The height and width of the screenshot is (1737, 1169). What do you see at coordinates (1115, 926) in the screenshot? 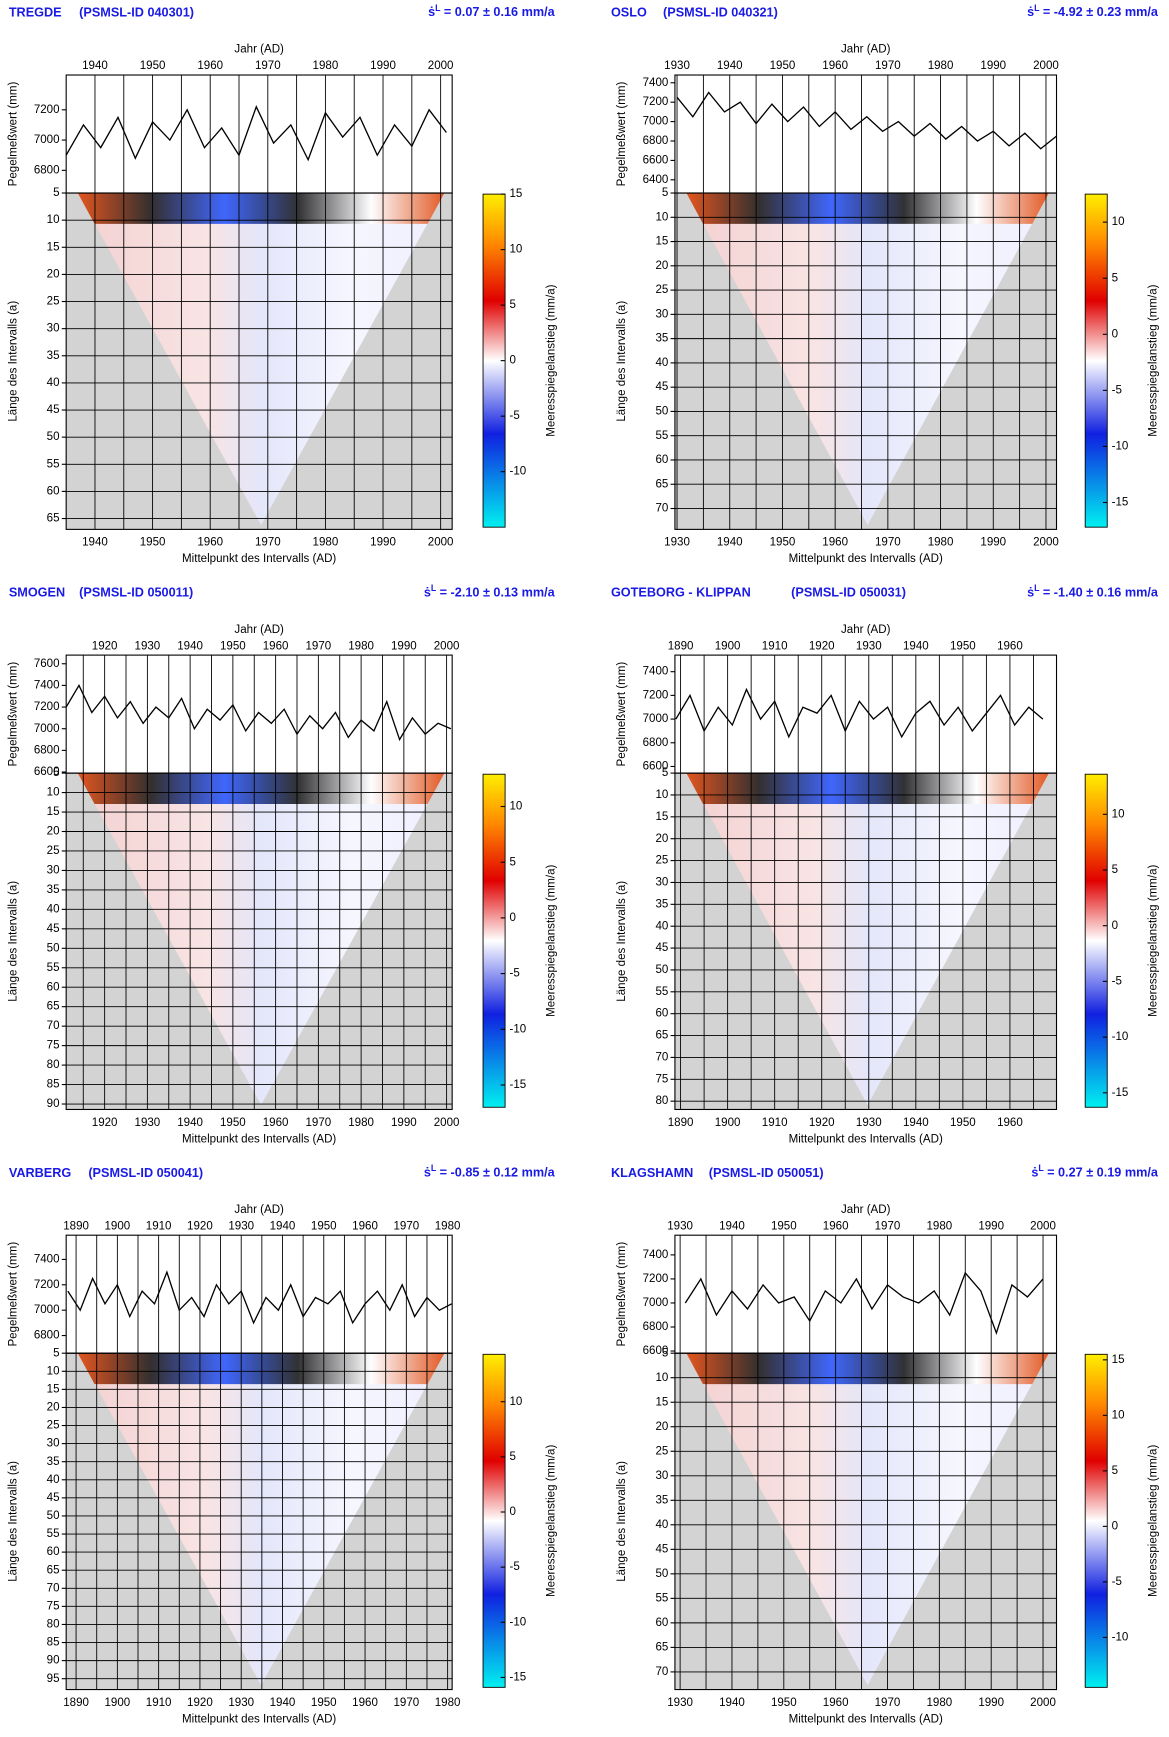
I see `colorbar-tick-label: 0` at bounding box center [1115, 926].